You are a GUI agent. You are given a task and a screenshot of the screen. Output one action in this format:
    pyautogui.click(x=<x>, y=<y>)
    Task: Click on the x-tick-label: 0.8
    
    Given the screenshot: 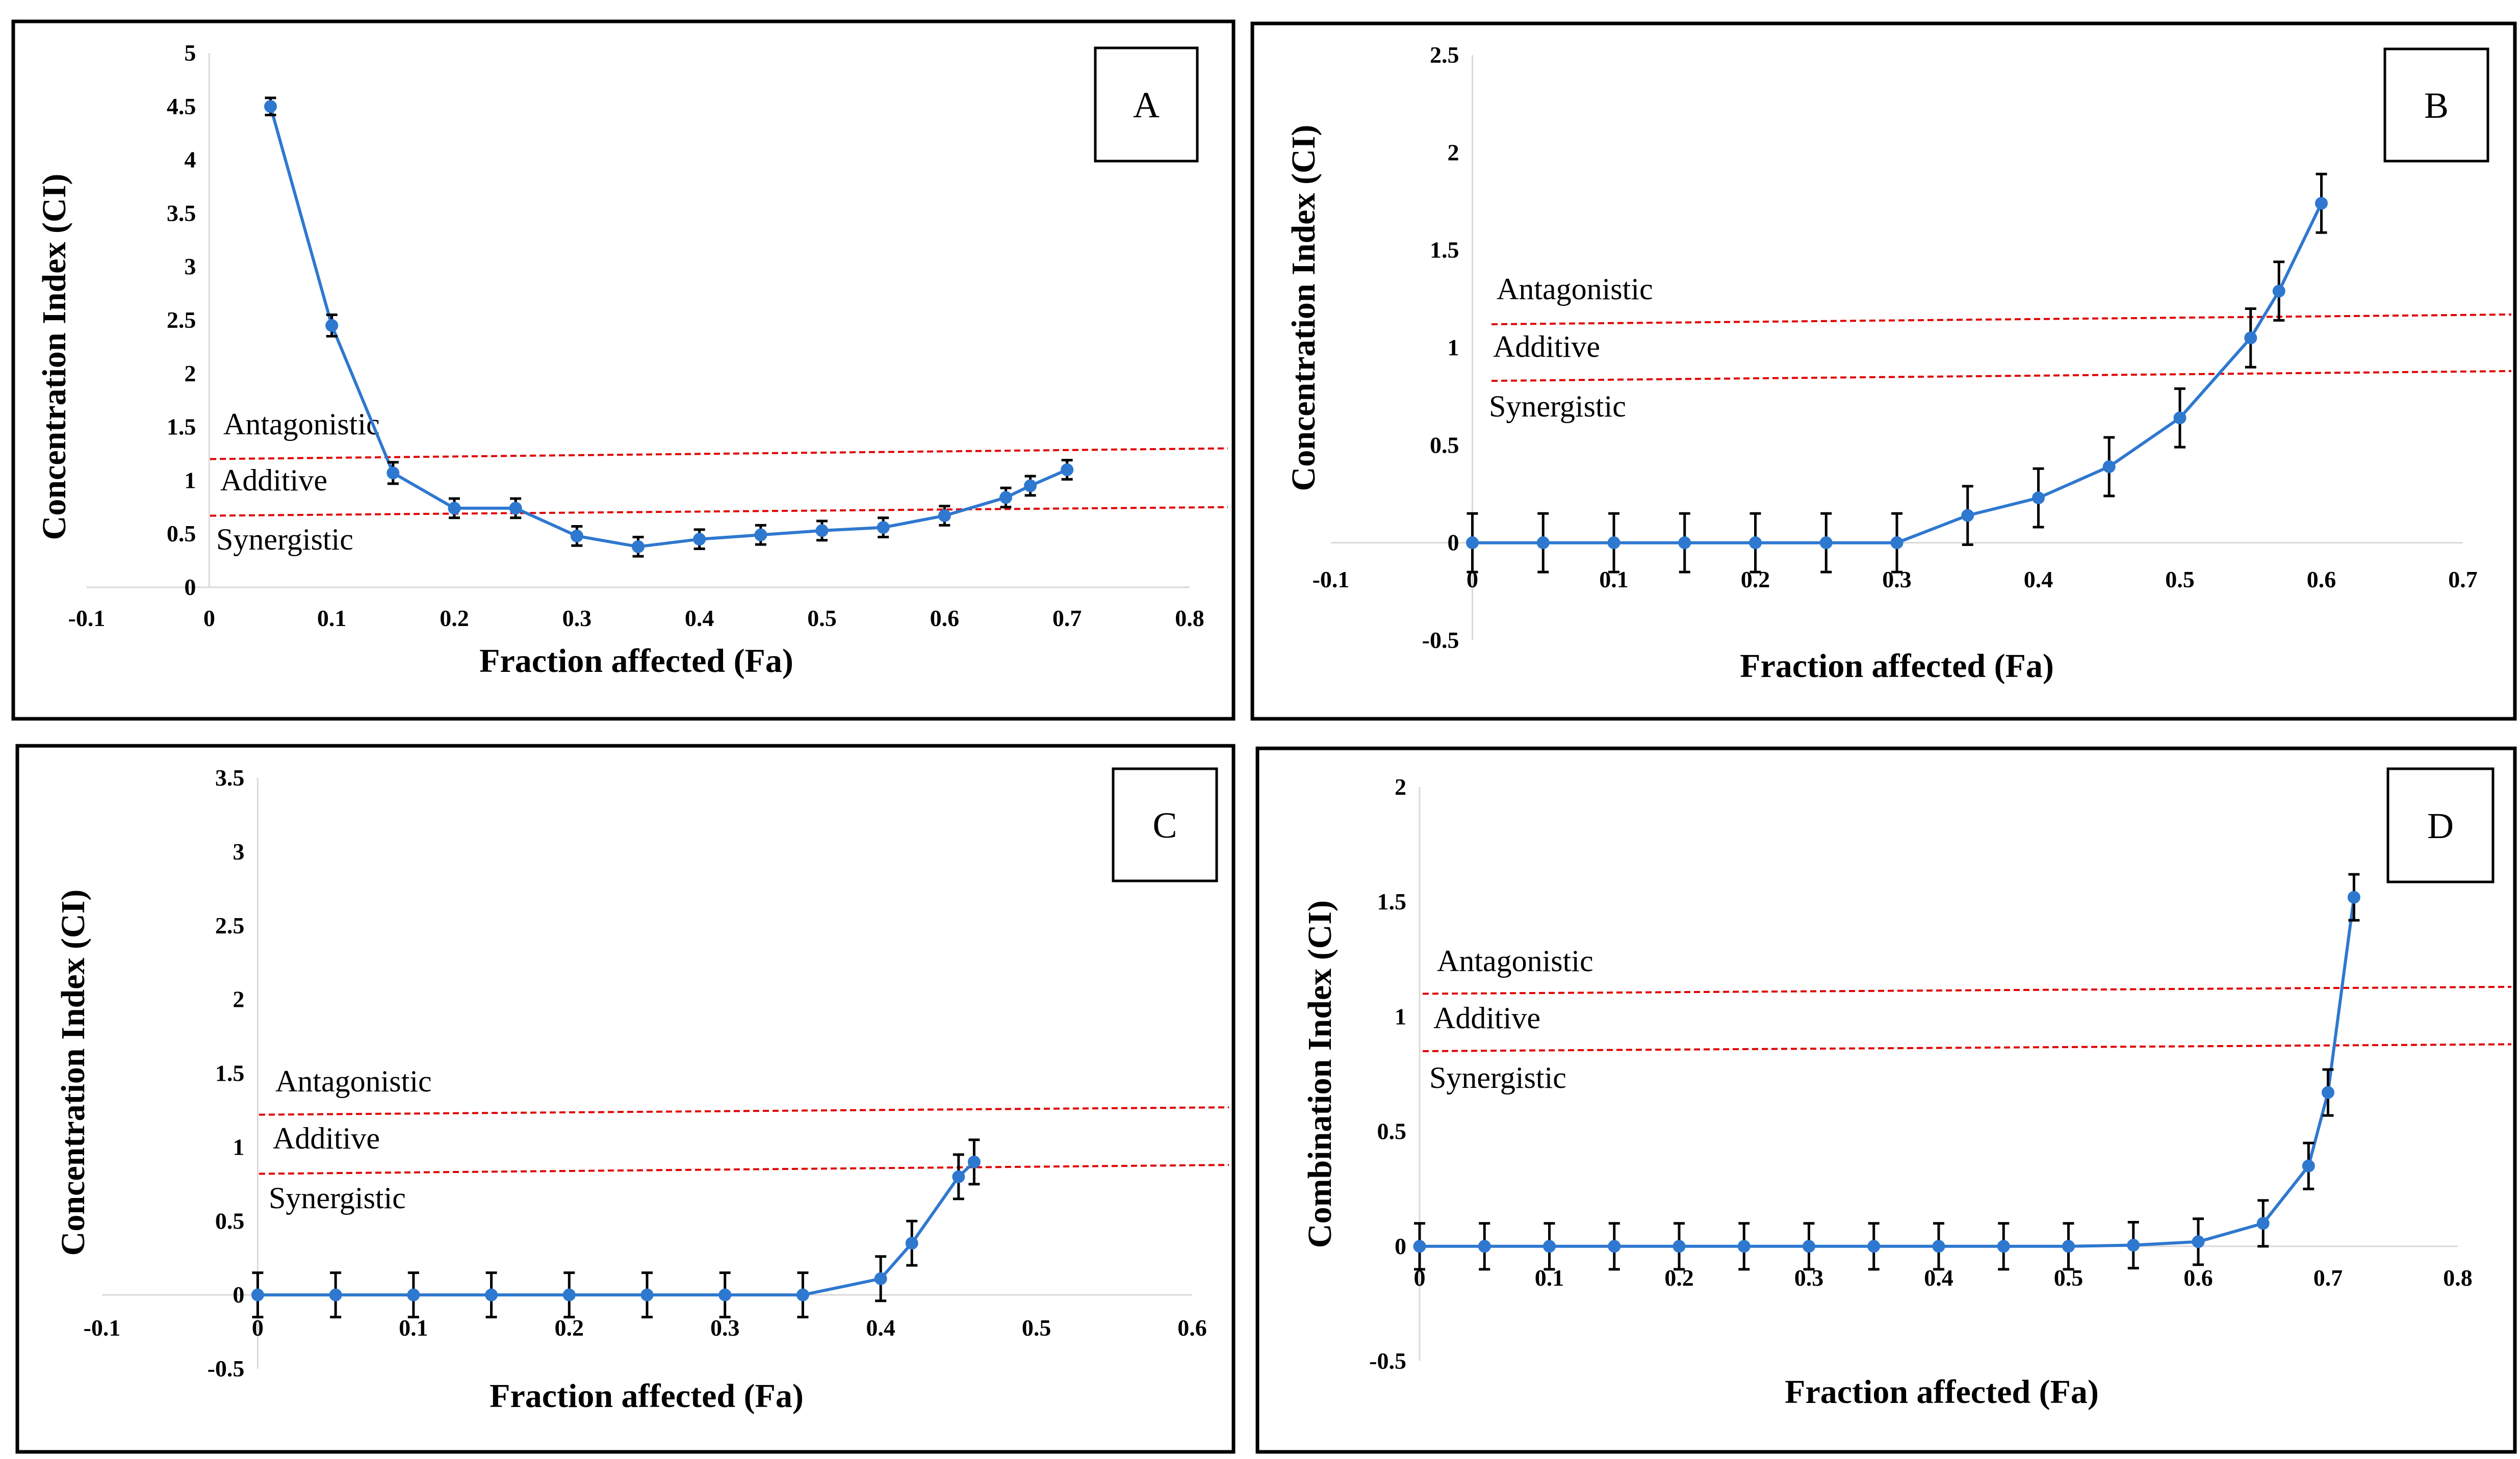 What is the action you would take?
    pyautogui.click(x=2458, y=1278)
    